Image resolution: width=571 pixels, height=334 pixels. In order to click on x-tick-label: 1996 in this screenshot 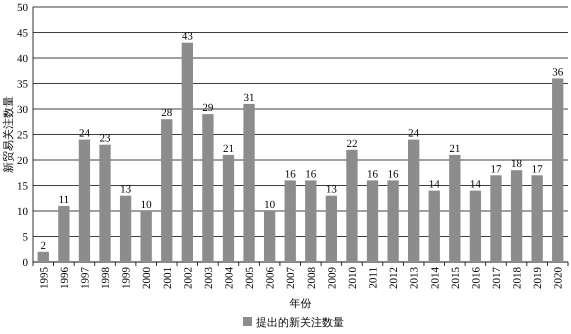, I will do `click(64, 277)`.